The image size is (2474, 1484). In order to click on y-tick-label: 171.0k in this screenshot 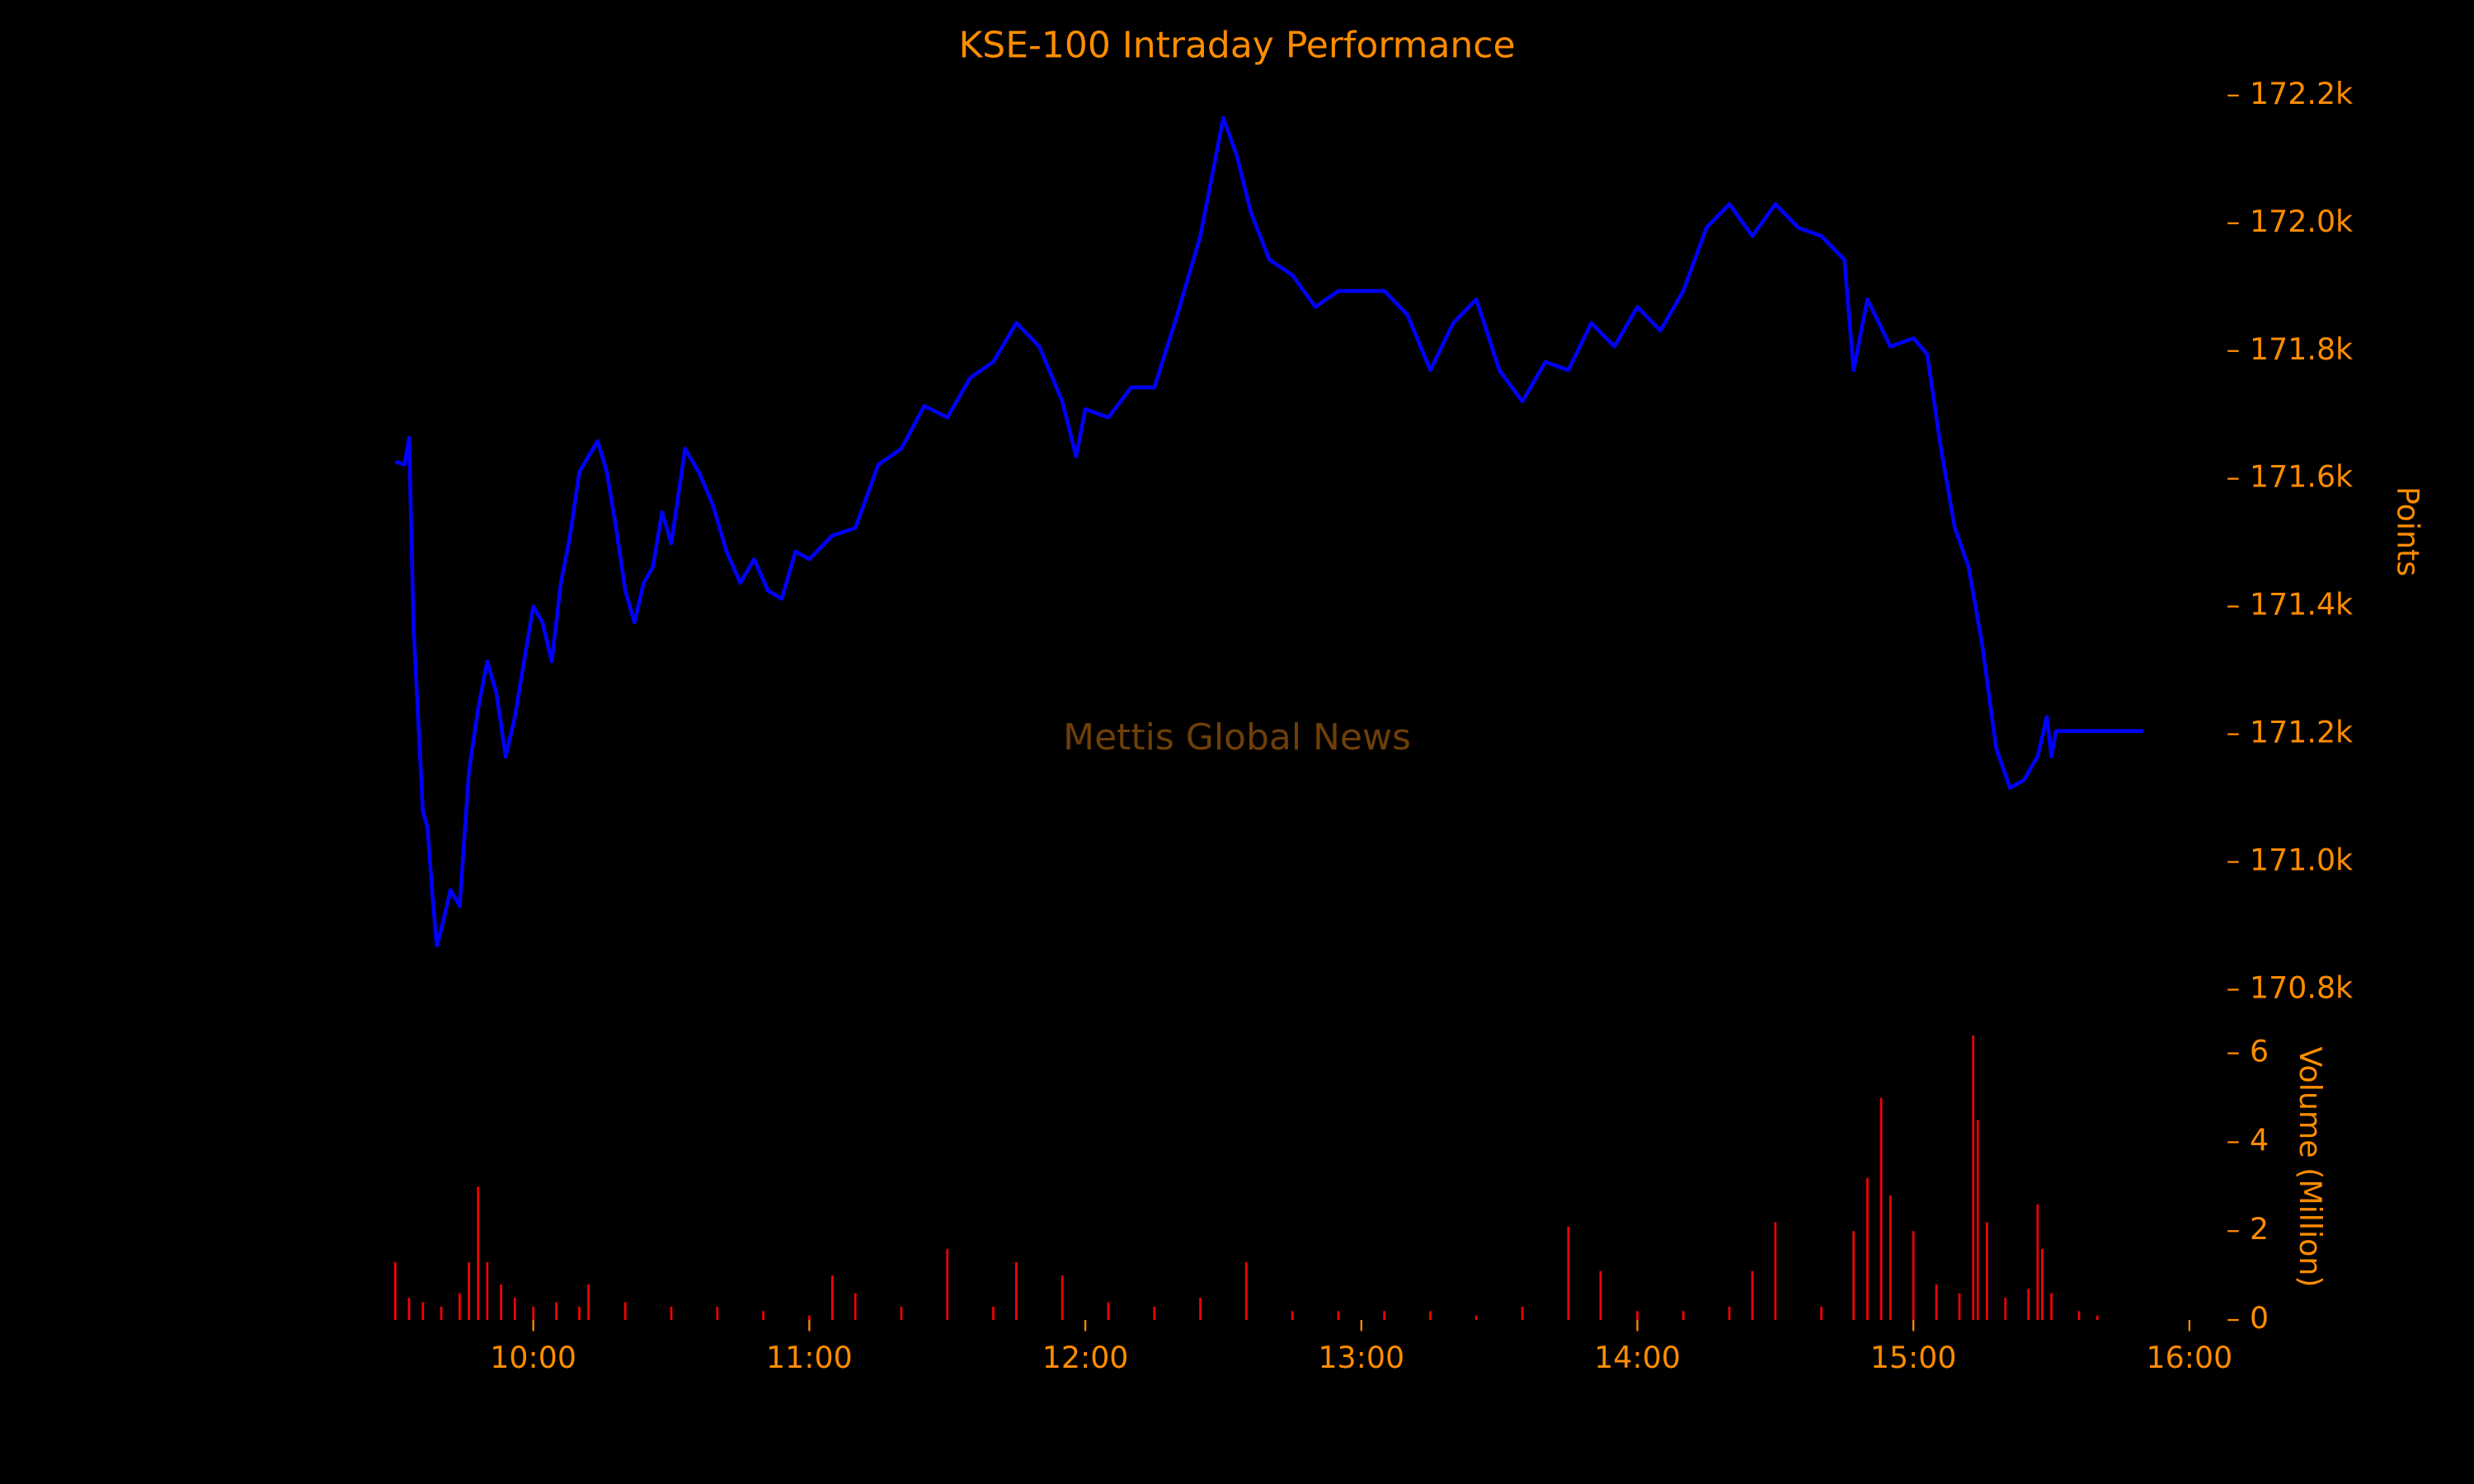, I will do `click(2301, 860)`.